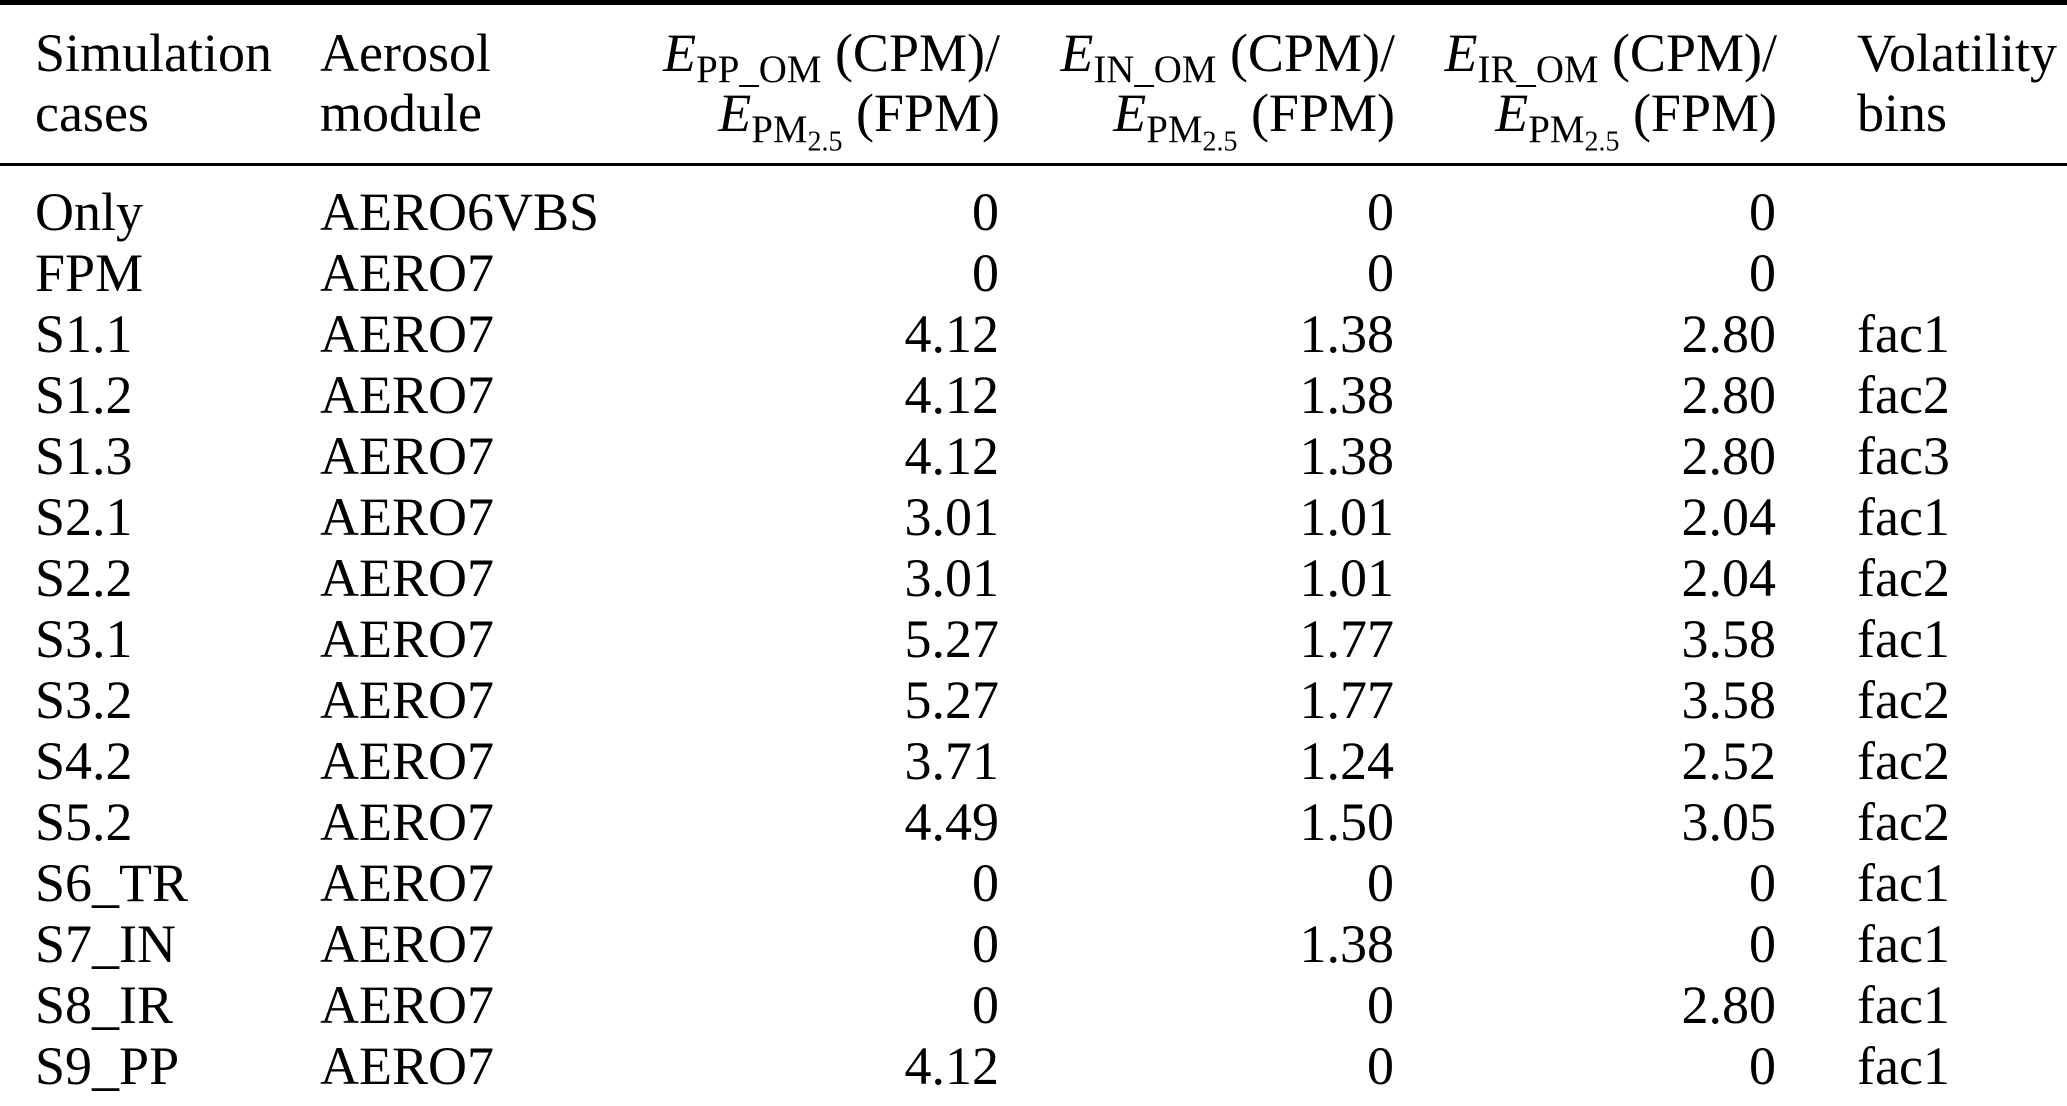 The height and width of the screenshot is (1106, 2067). Describe the element at coordinates (1033, 944) in the screenshot. I see `table-row: S7_IN AERO7 0 1.38 0 fac1` at that location.